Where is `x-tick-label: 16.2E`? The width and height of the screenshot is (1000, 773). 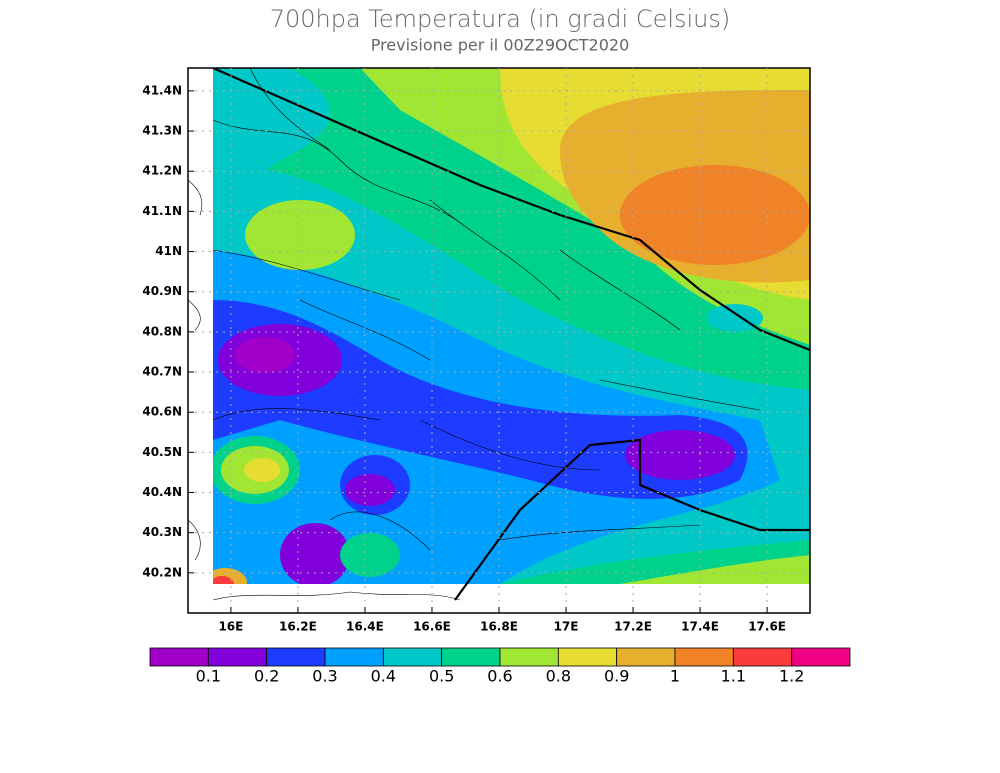
x-tick-label: 16.2E is located at coordinates (298, 627).